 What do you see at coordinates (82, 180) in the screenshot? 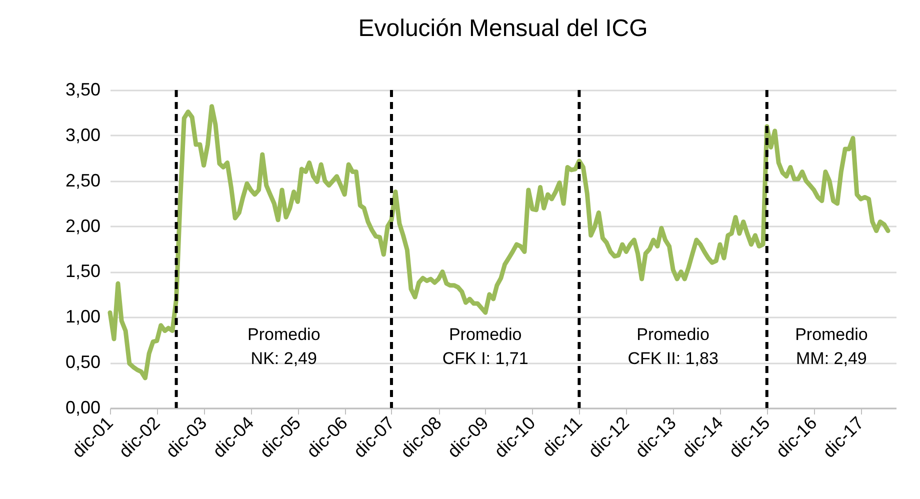
I see `y-tick-label: 2,50` at bounding box center [82, 180].